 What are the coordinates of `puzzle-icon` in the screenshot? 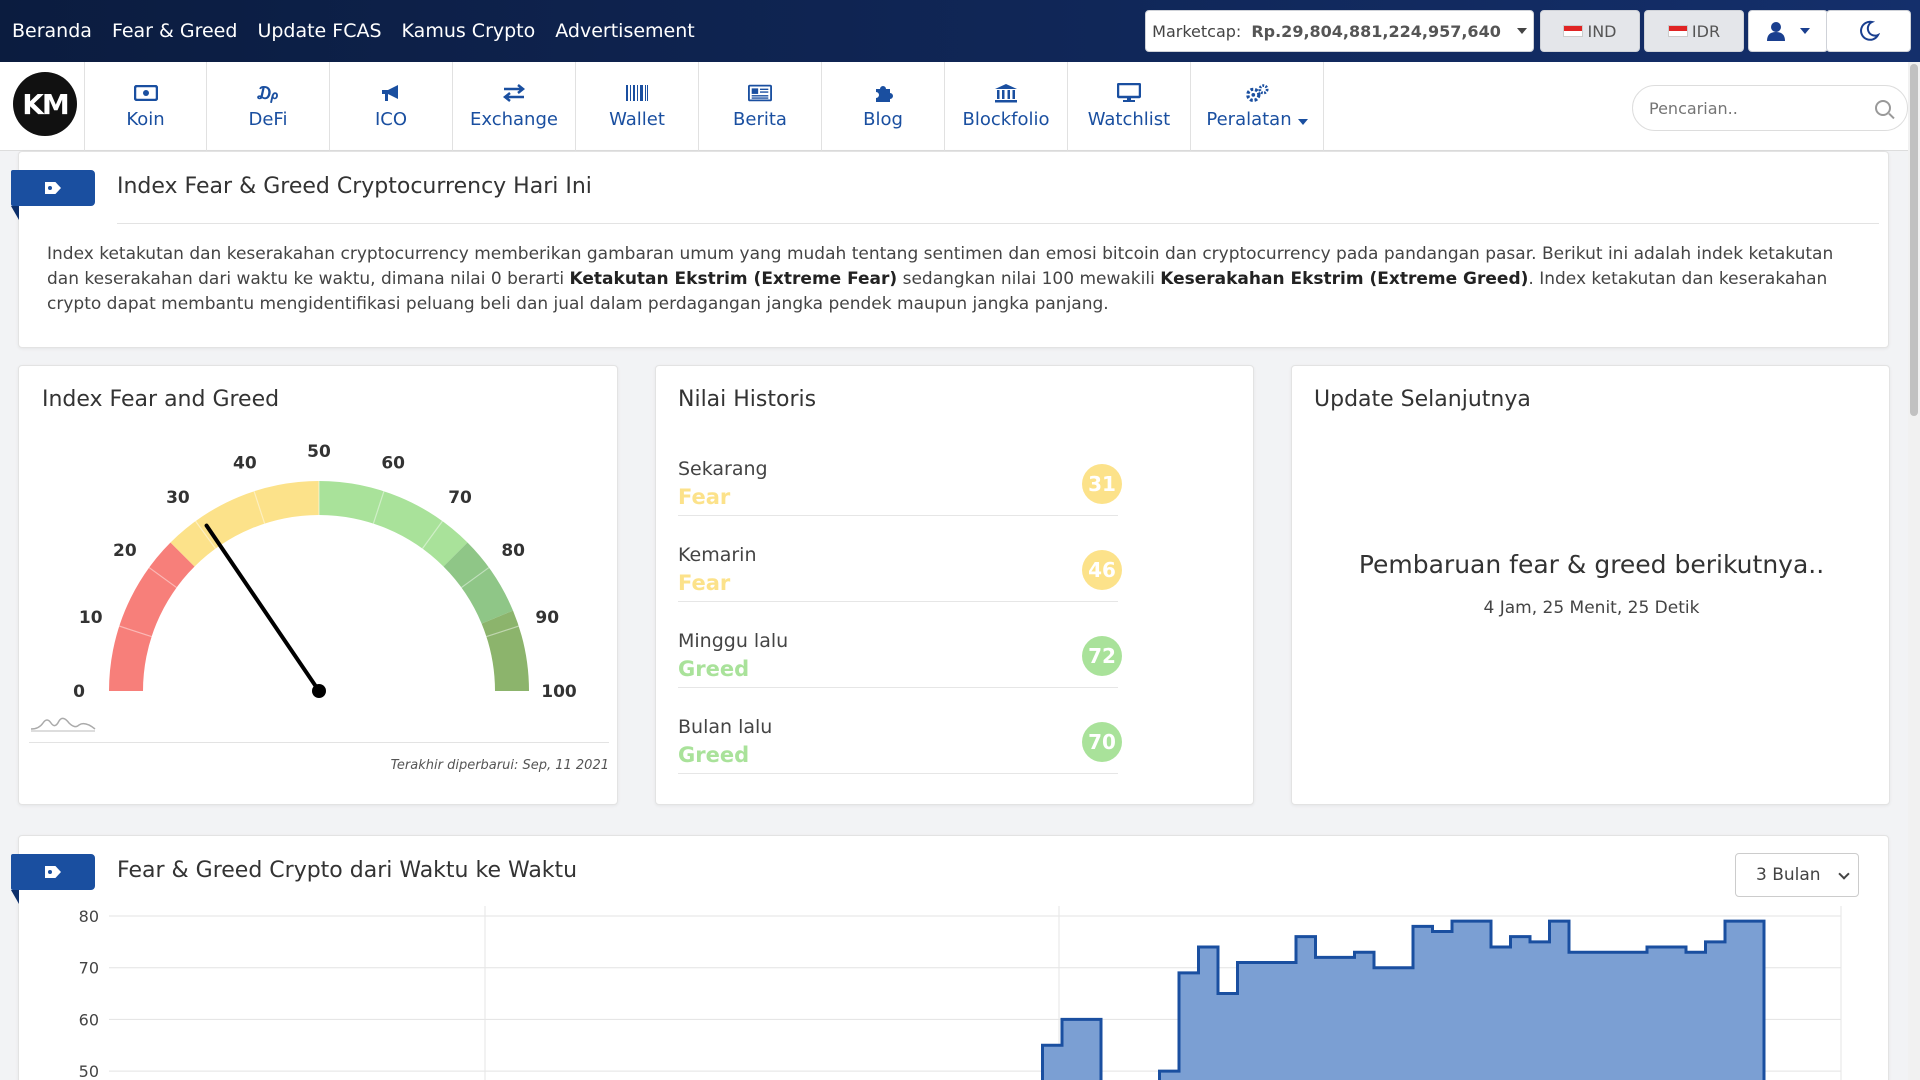 It's located at (883, 93).